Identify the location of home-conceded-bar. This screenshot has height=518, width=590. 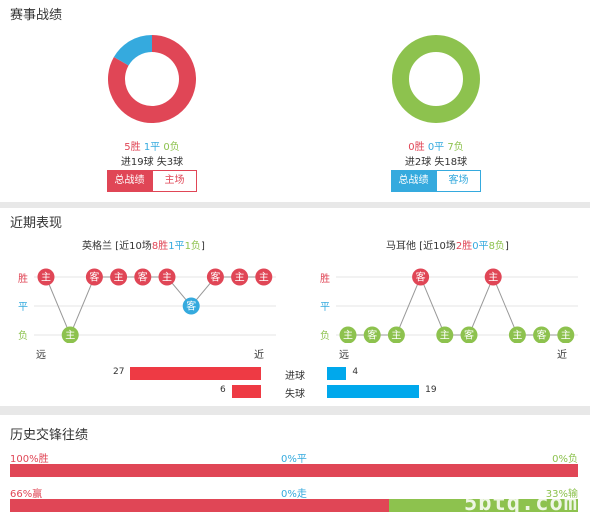
(246, 391).